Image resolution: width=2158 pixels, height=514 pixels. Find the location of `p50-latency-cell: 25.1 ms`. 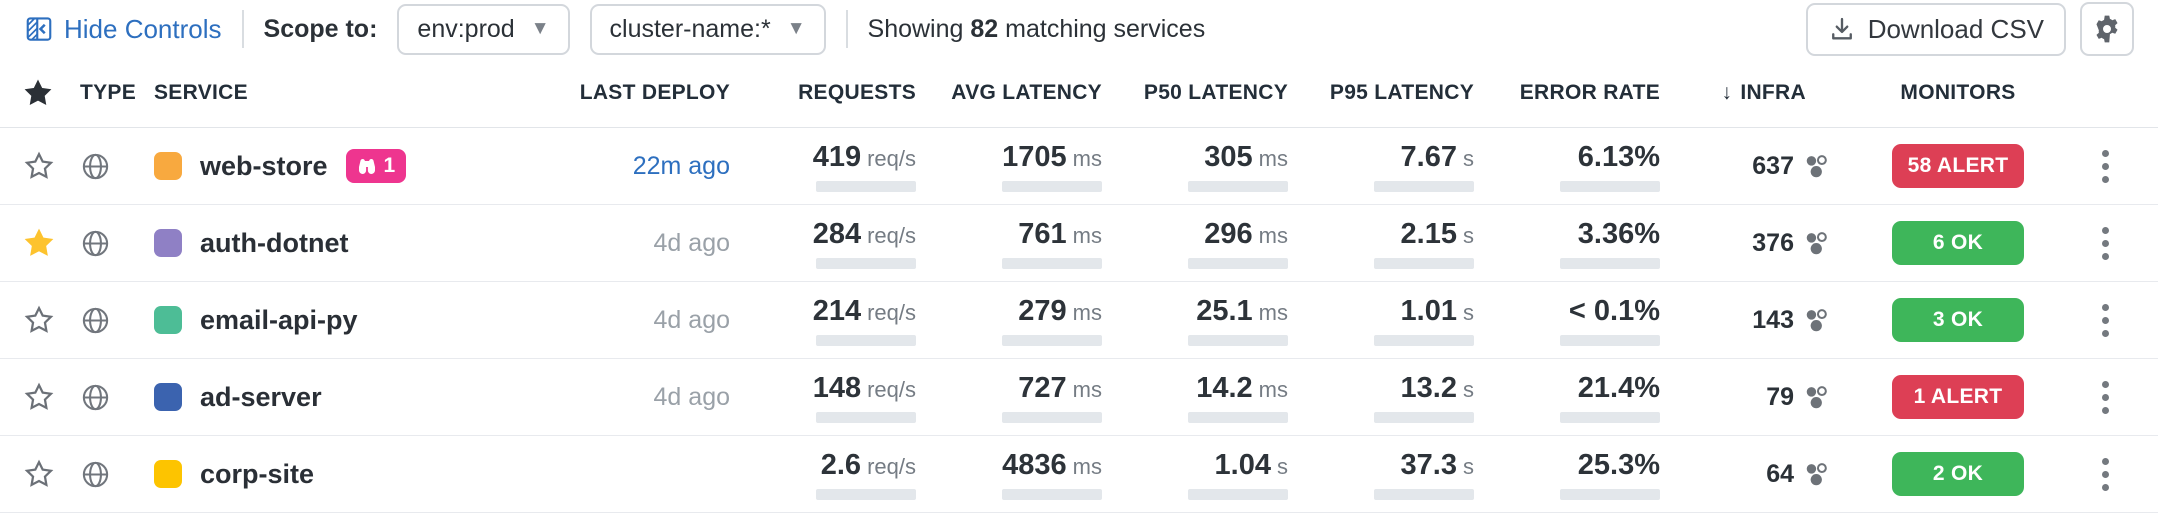

p50-latency-cell: 25.1 ms is located at coordinates (1225, 320).